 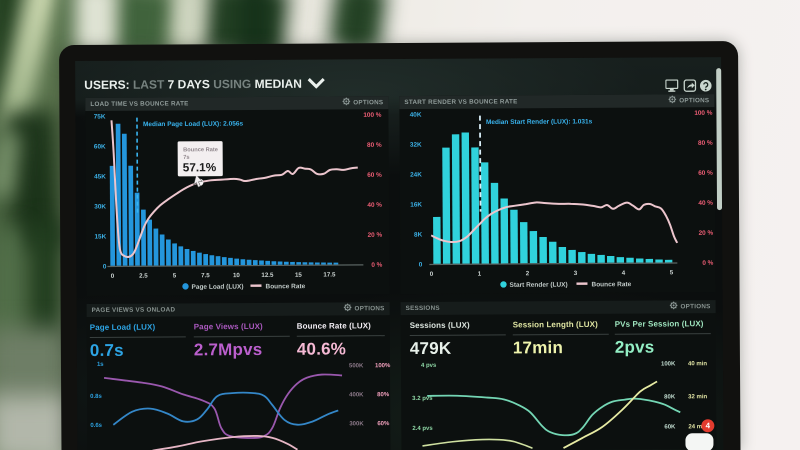 What do you see at coordinates (416, 205) in the screenshot?
I see `svg-text: 16K` at bounding box center [416, 205].